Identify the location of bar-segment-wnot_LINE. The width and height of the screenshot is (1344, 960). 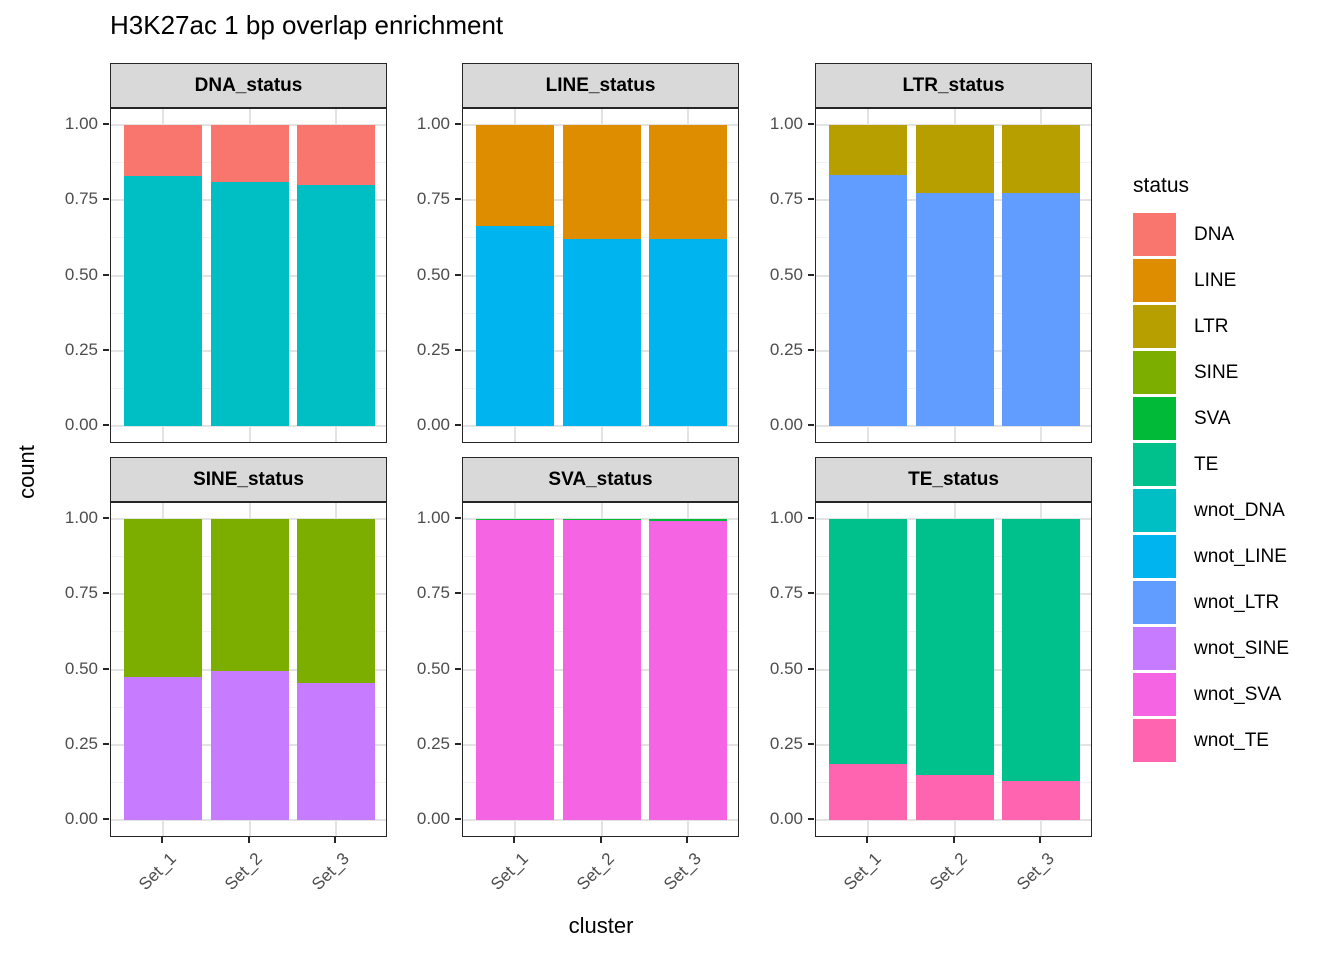
(514, 325).